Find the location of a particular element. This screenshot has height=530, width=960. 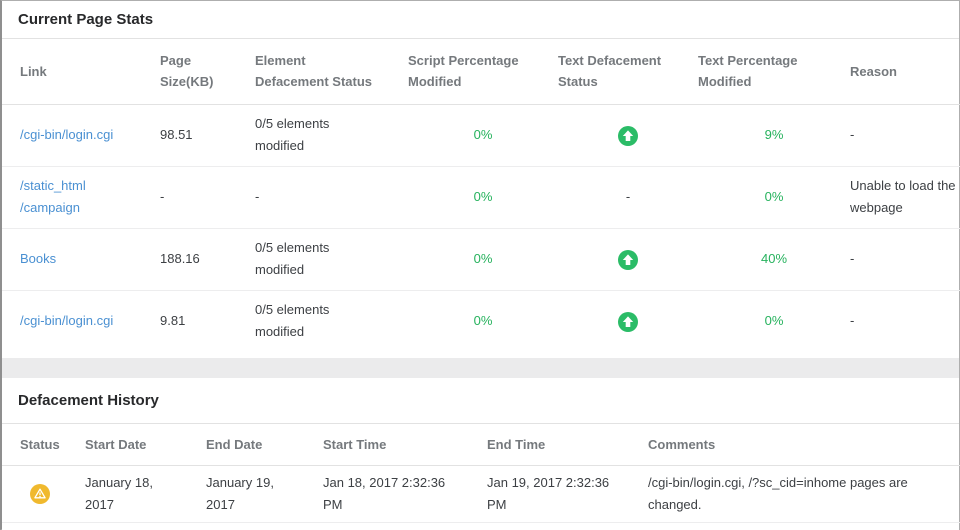

end-date-cell: January 19, 2017 is located at coordinates (240, 493).